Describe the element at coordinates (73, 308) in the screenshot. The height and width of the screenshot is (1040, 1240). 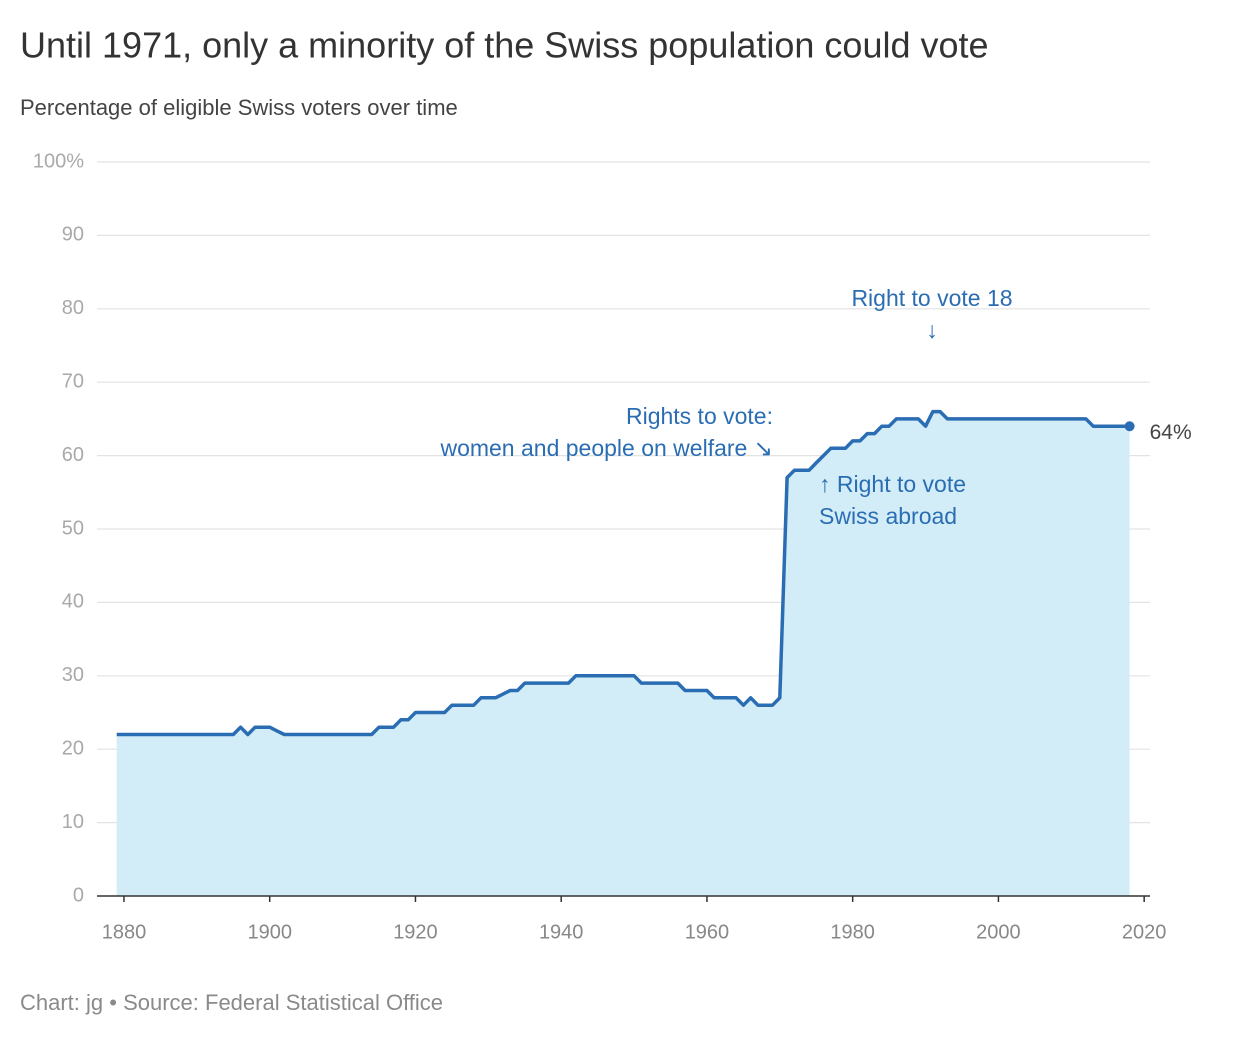
I see `y-tick-label: 80` at that location.